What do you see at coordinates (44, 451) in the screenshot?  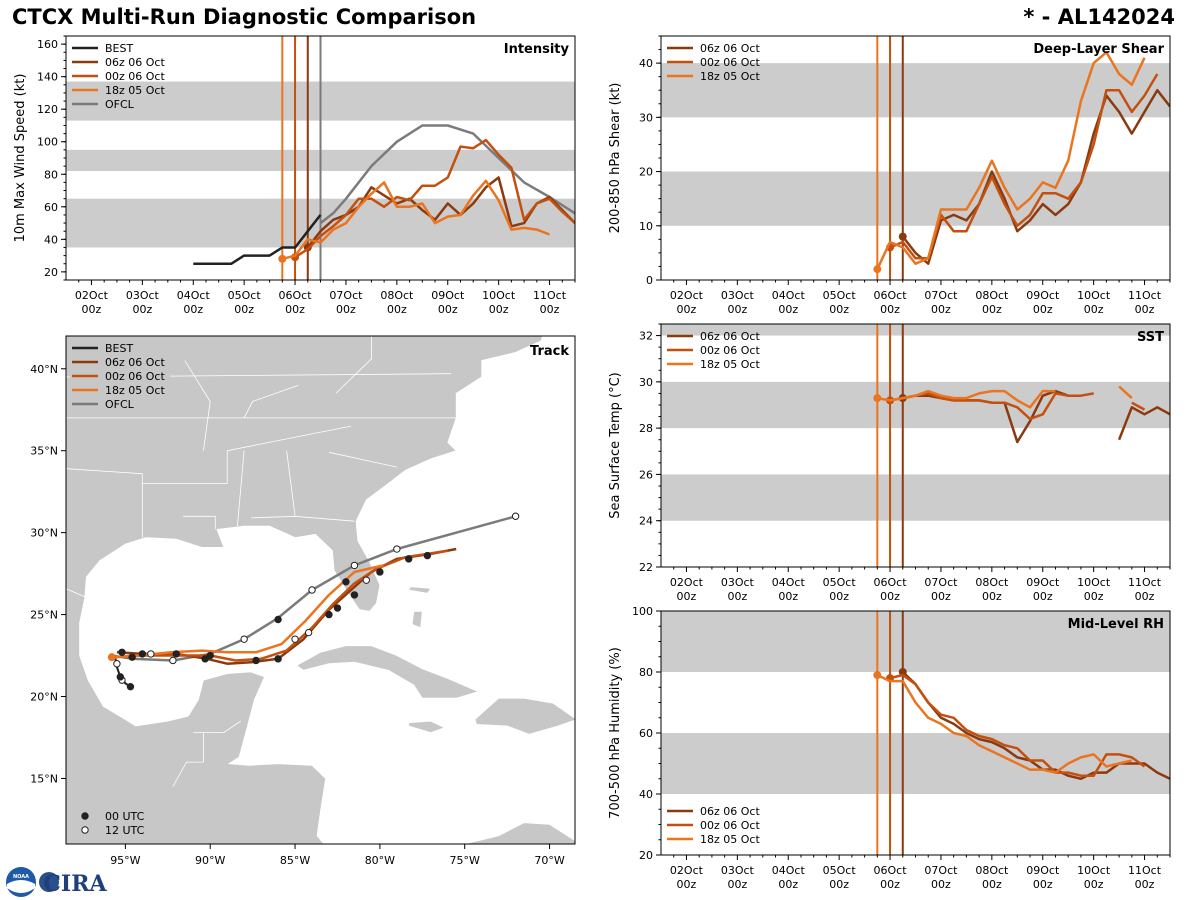 I see `track-ytick-label: 35°N` at bounding box center [44, 451].